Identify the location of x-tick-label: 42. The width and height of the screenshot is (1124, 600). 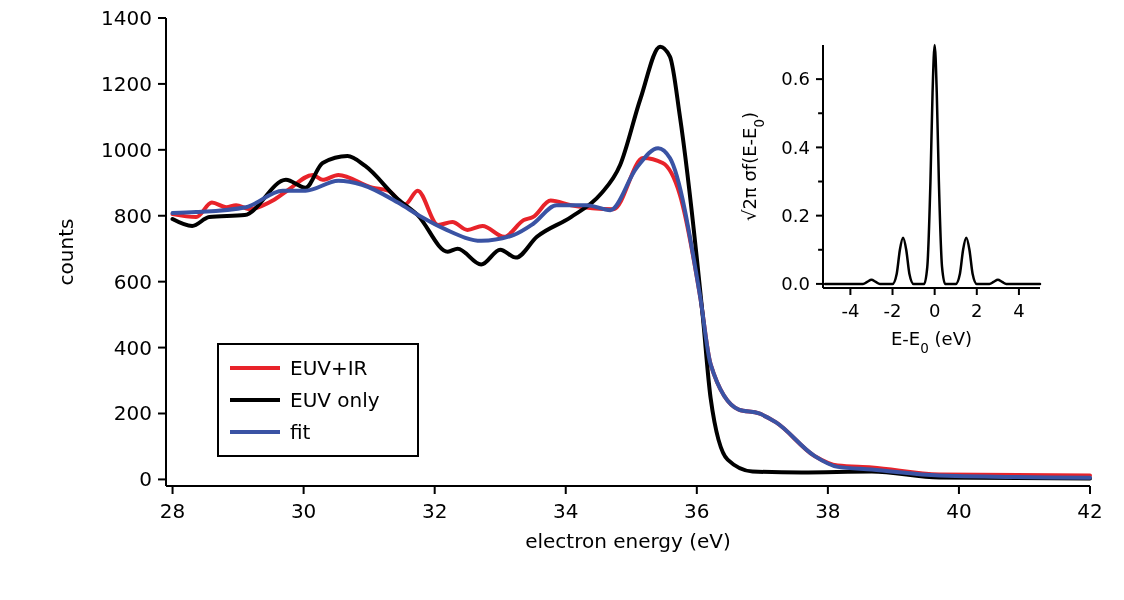
(1090, 511).